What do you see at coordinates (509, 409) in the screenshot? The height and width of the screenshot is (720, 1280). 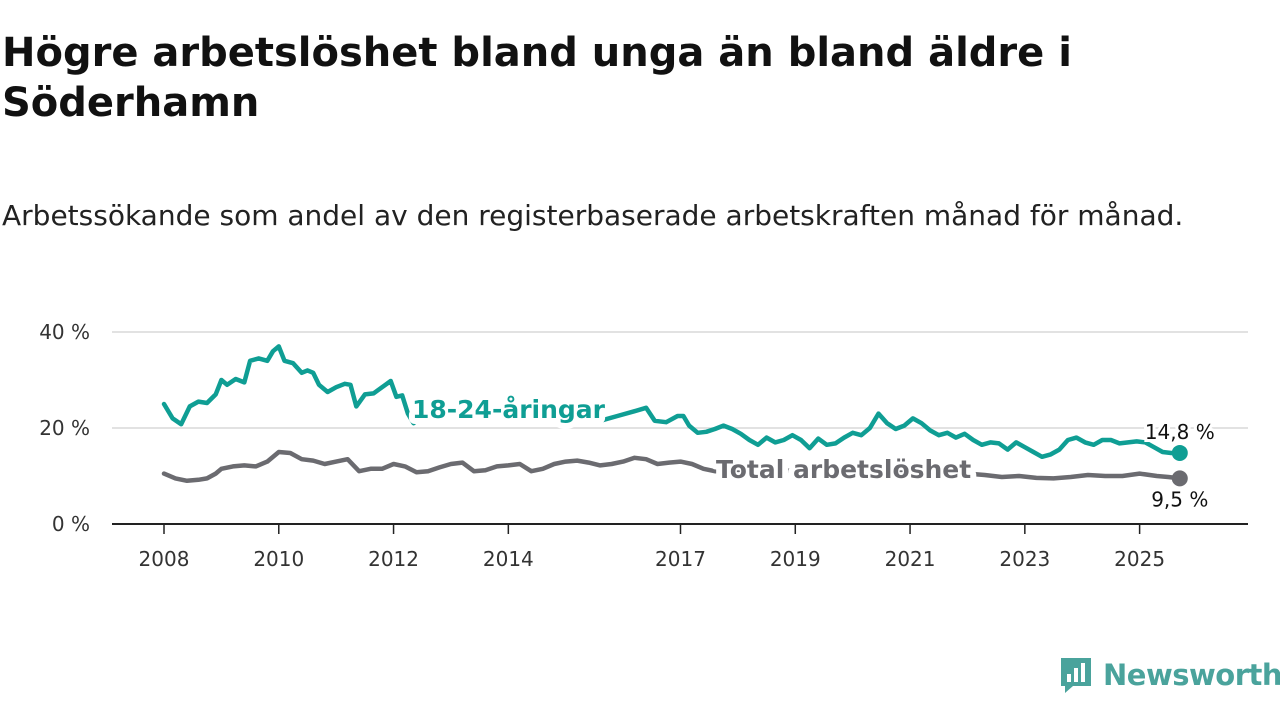 I see `series-label-youth: 18-24-åringar` at bounding box center [509, 409].